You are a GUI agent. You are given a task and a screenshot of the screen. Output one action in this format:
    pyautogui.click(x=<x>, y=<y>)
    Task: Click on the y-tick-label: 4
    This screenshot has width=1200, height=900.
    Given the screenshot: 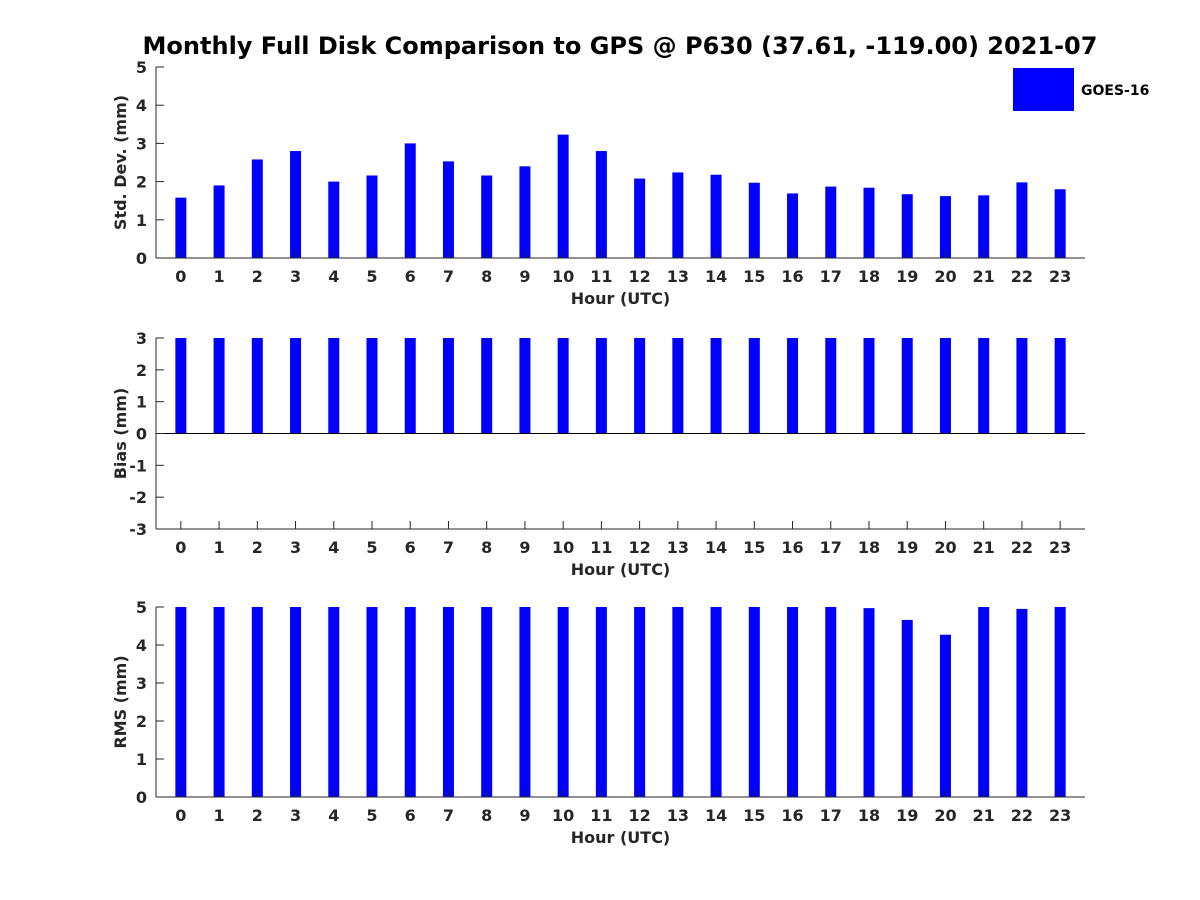 What is the action you would take?
    pyautogui.click(x=141, y=105)
    